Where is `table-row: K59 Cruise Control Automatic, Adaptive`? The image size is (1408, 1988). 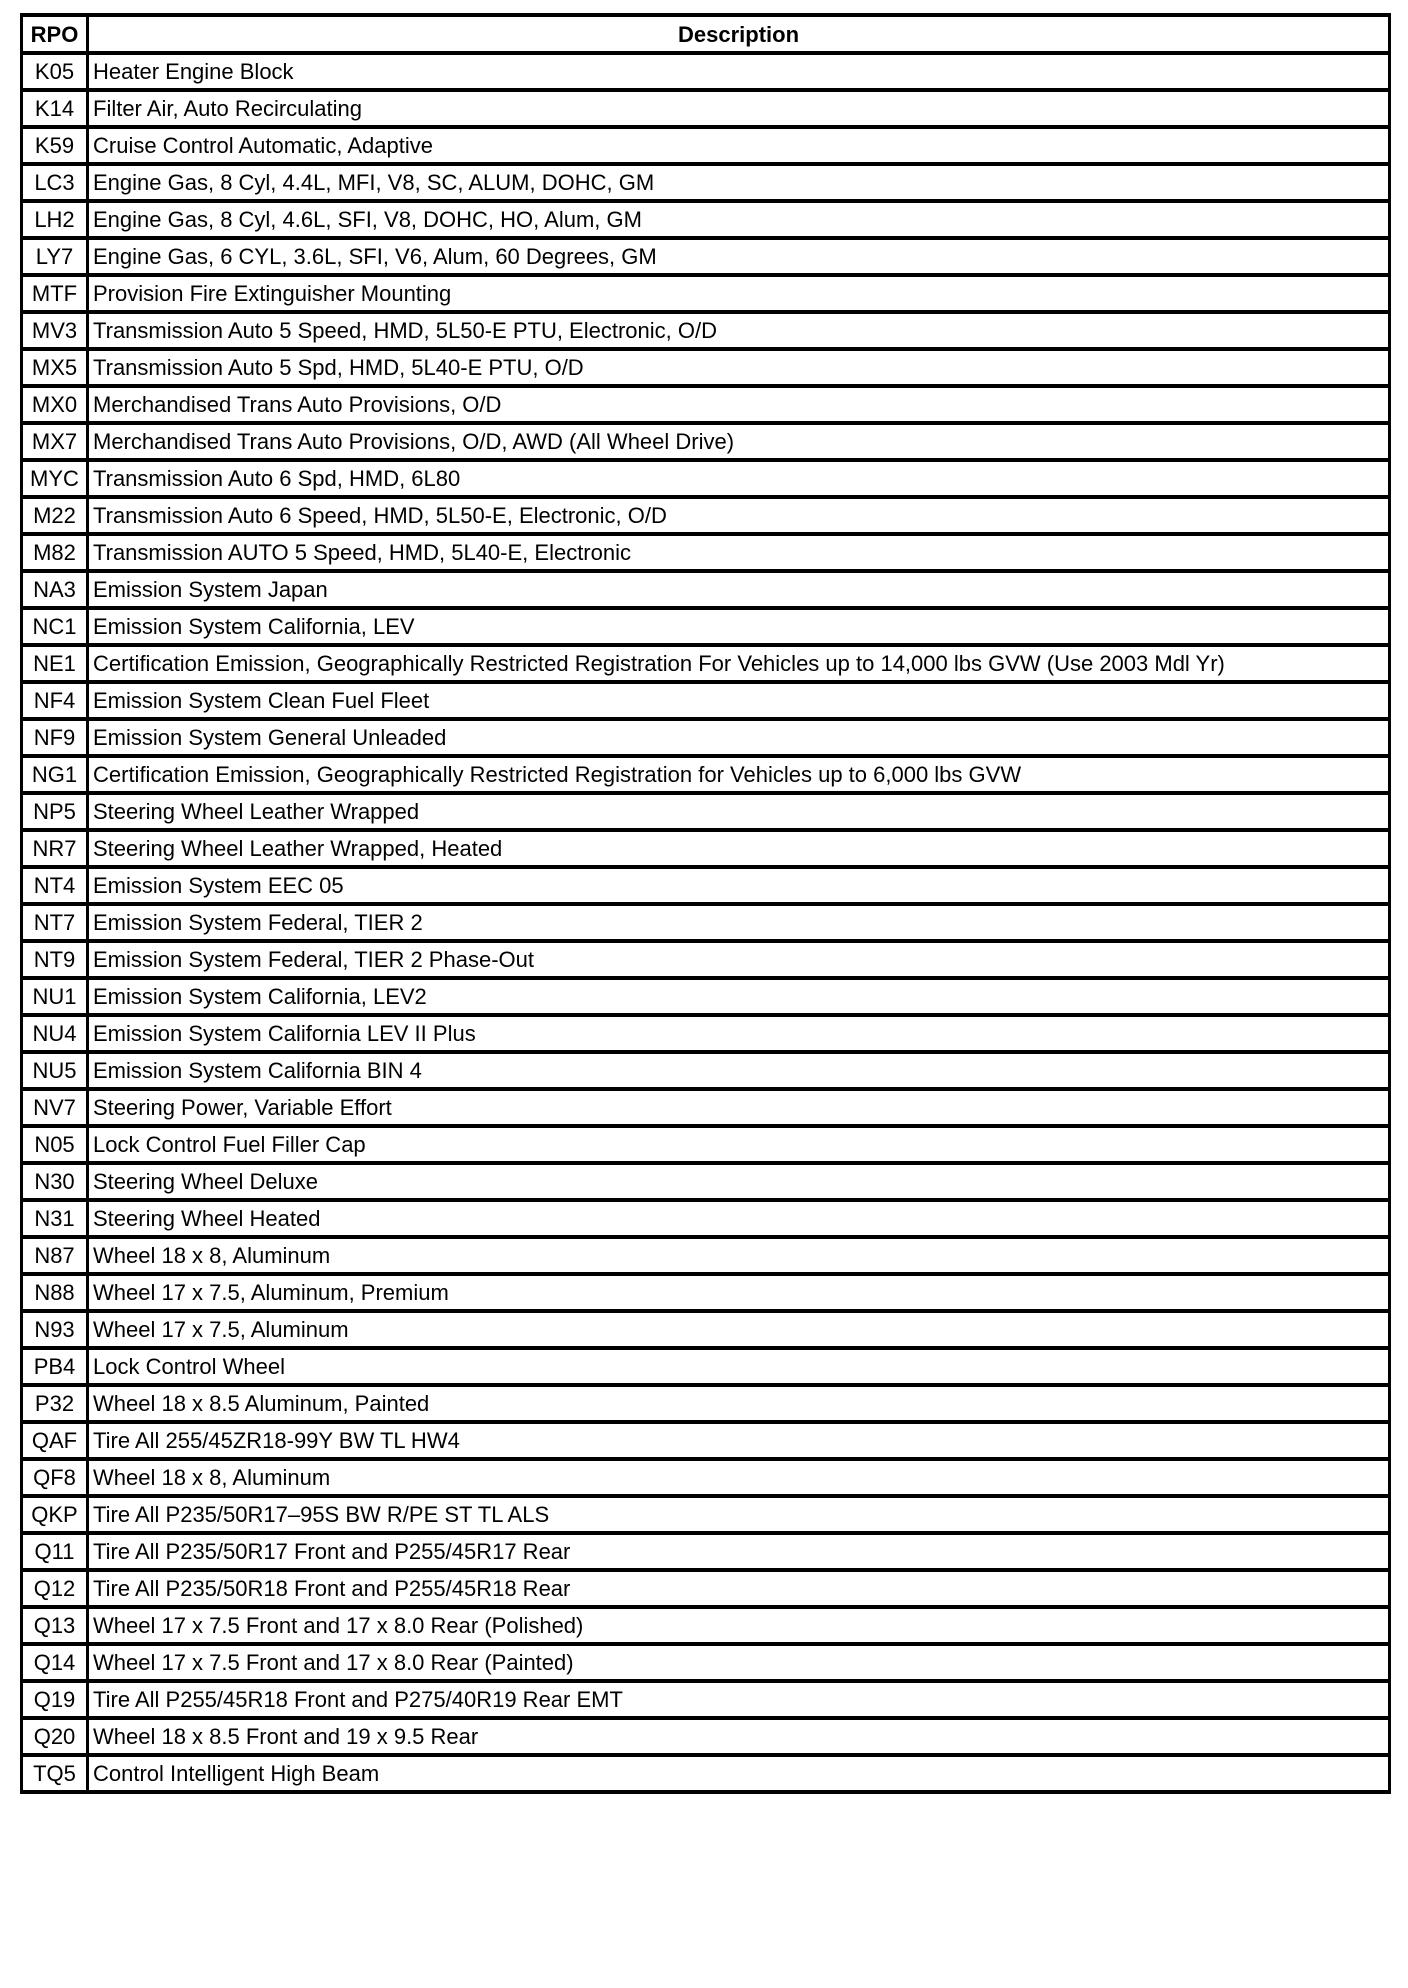 table-row: K59 Cruise Control Automatic, Adaptive is located at coordinates (705, 145).